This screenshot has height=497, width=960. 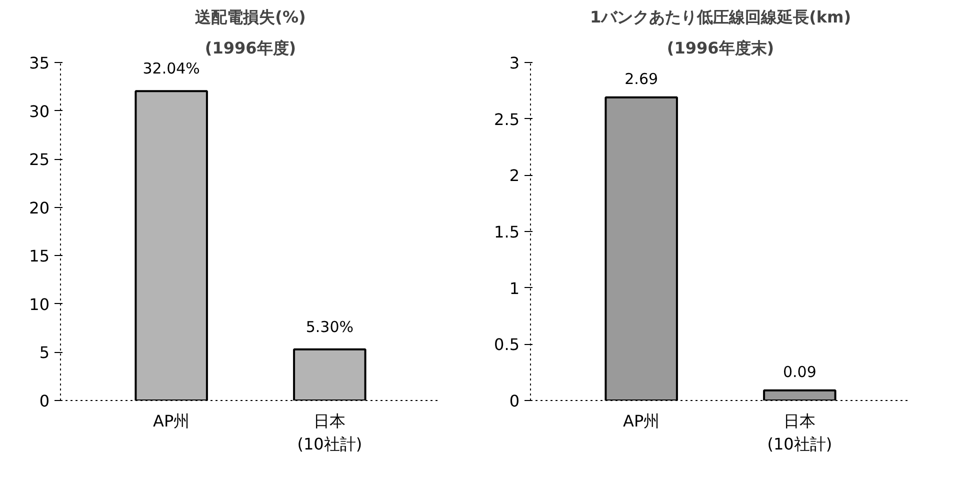 What do you see at coordinates (39, 256) in the screenshot?
I see `y-tick-label: 15` at bounding box center [39, 256].